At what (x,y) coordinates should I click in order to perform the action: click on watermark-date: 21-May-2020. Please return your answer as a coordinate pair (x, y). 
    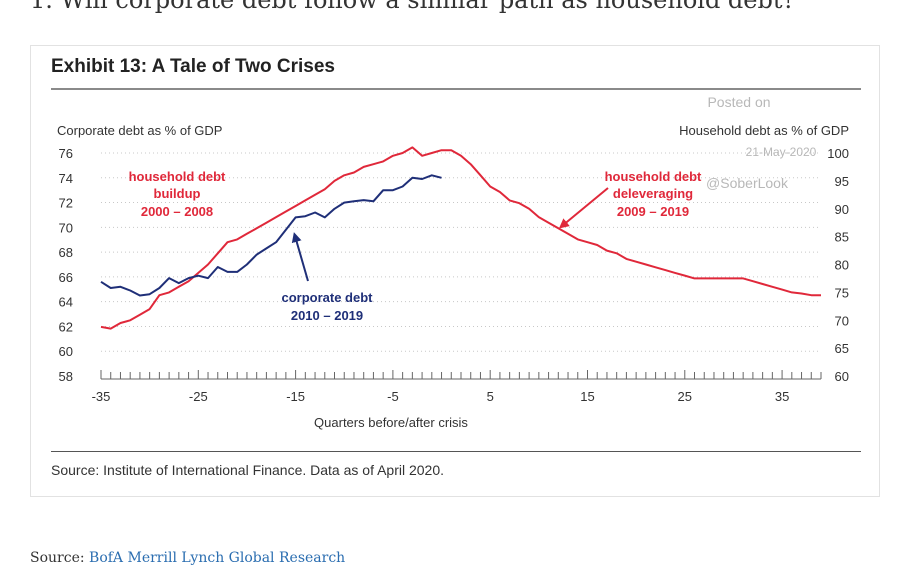
    Looking at the image, I should click on (781, 152).